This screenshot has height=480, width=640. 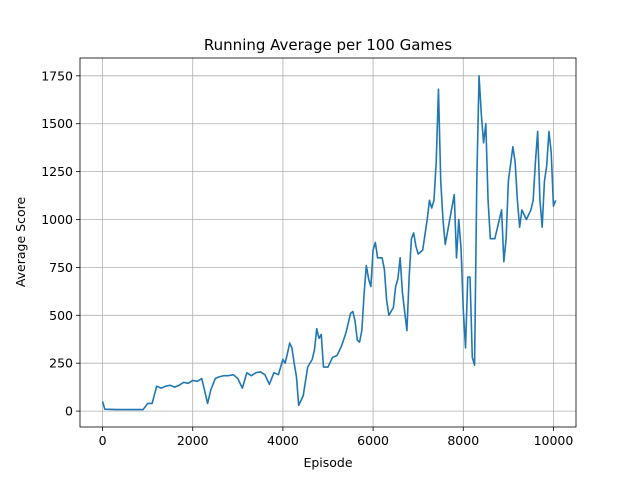 I want to click on y-tick-label: 750, so click(x=61, y=267).